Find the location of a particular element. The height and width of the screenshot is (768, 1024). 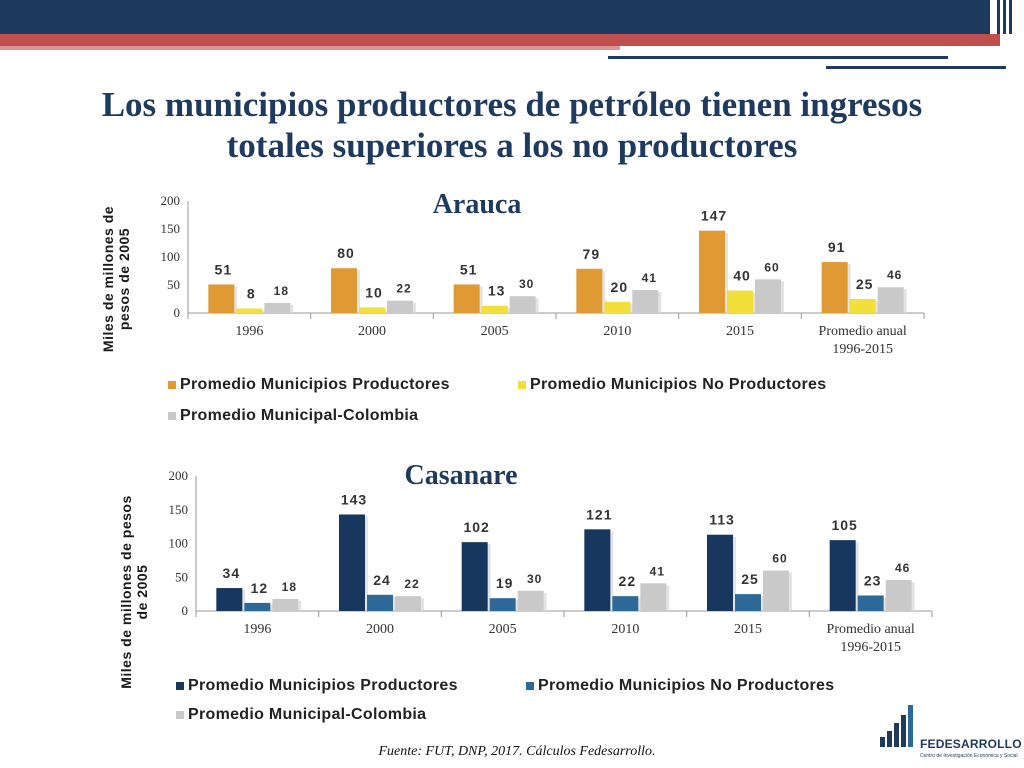

y-tick-label: 150 is located at coordinates (171, 228).